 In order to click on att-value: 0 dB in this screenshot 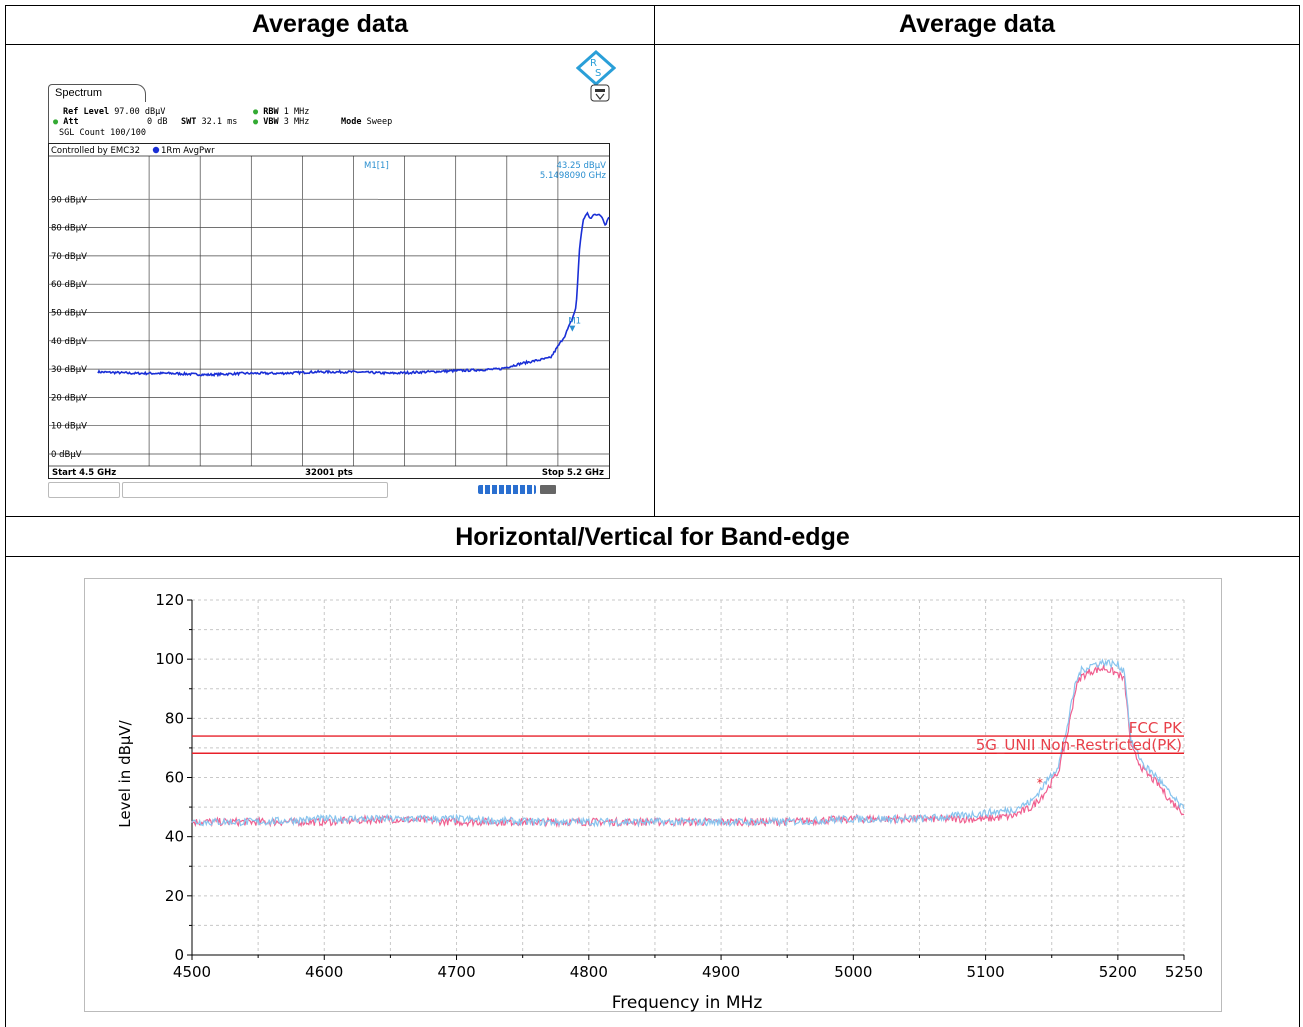, I will do `click(157, 122)`.